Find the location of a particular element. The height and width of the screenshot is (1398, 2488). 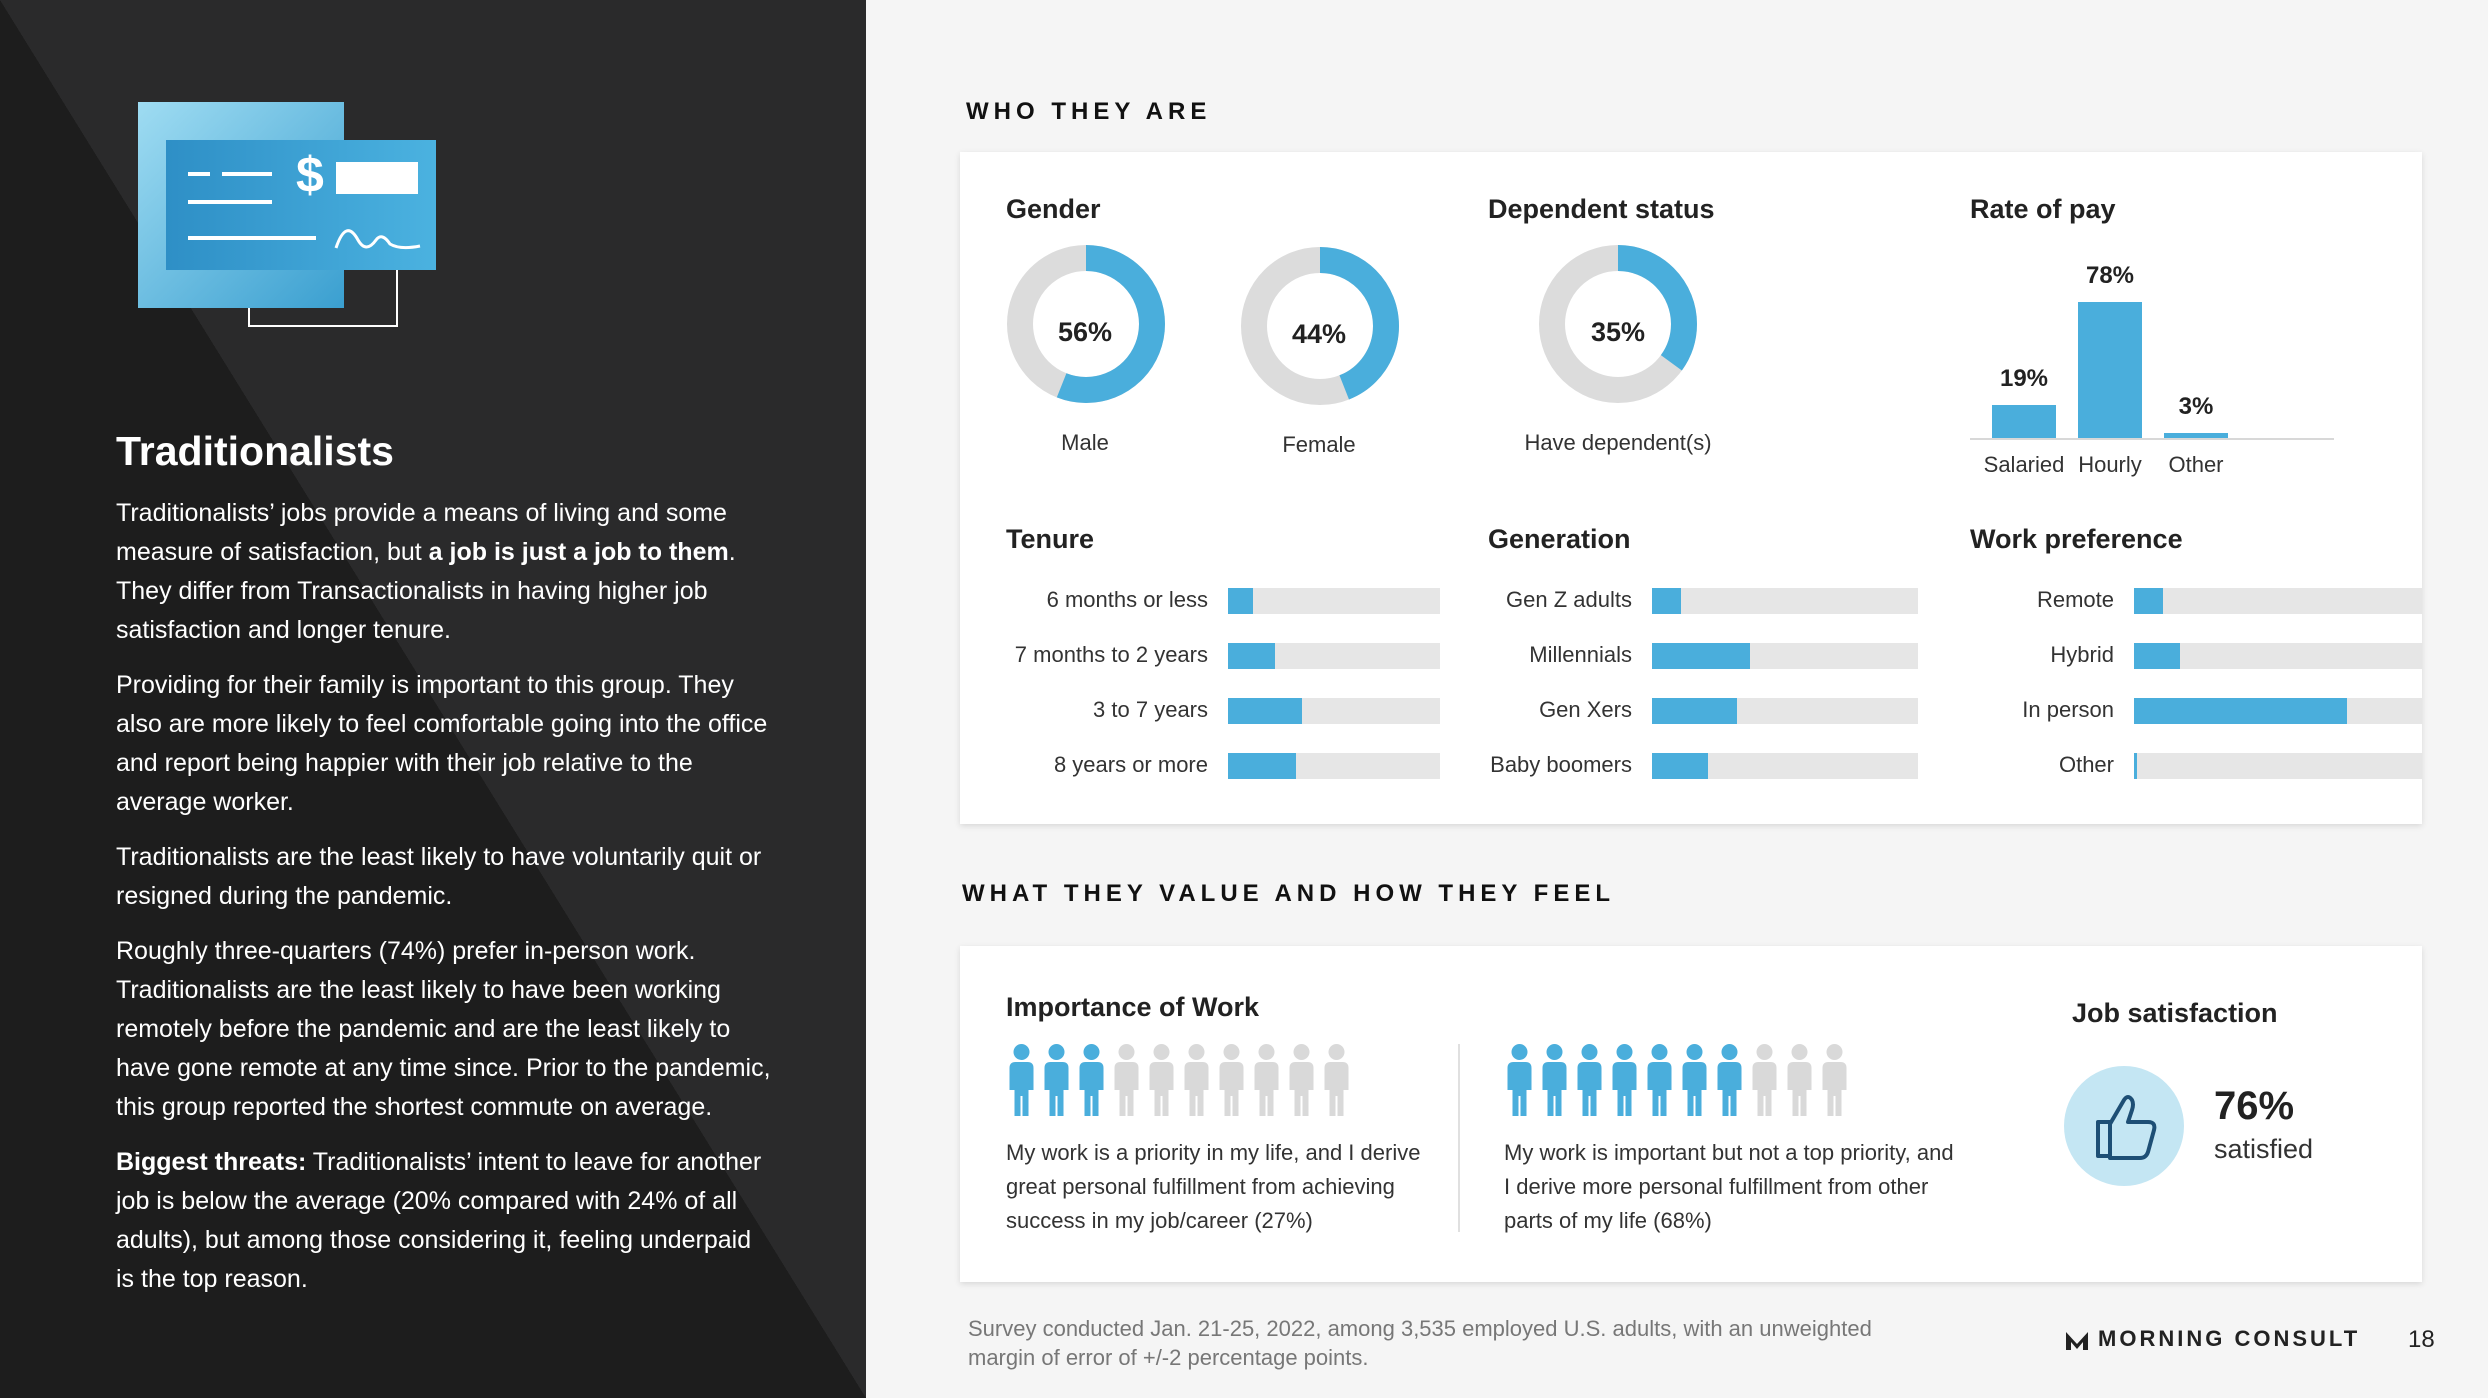

tenure-label: 8 years or more is located at coordinates (1130, 764).